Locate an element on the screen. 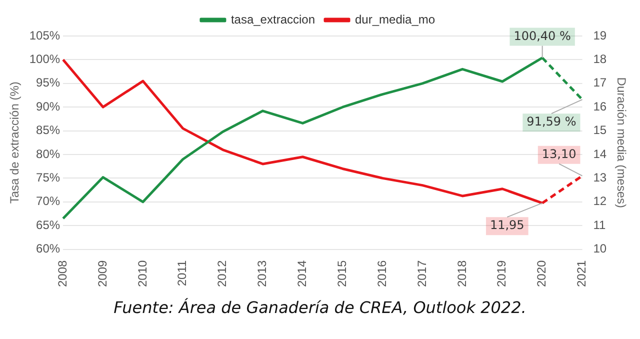 The width and height of the screenshot is (640, 339). legend-label: tasa_extraccion is located at coordinates (272, 19).